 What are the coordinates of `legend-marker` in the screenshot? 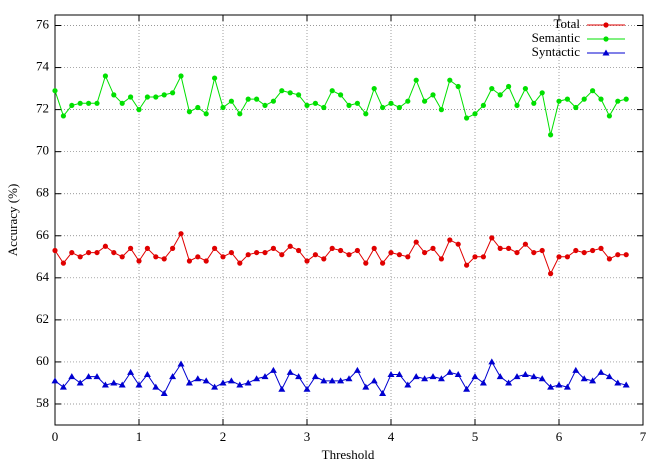 It's located at (606, 25).